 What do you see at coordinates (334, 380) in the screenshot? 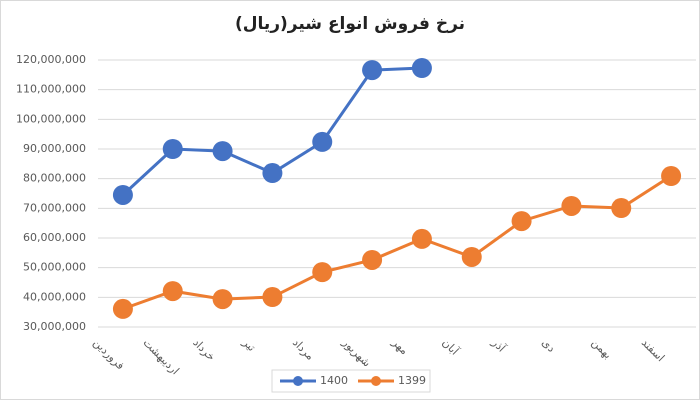
I see `legend-label: 1400` at bounding box center [334, 380].